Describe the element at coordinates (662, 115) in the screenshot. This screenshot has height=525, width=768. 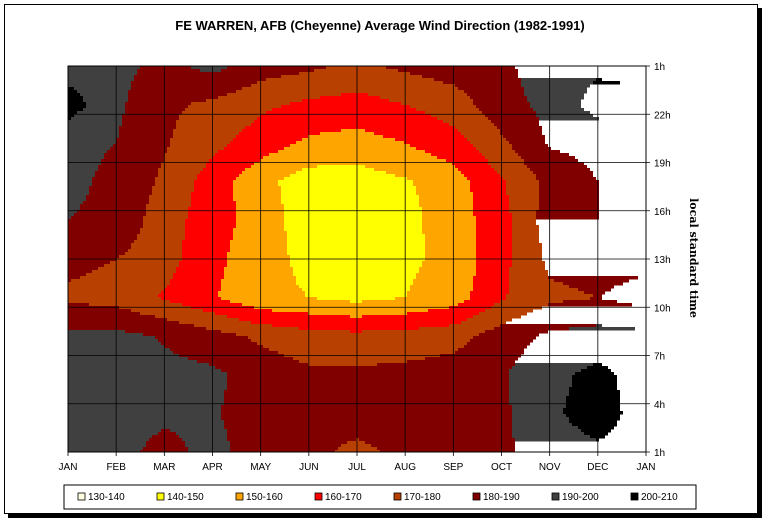
I see `y-tick-label: 22h` at that location.